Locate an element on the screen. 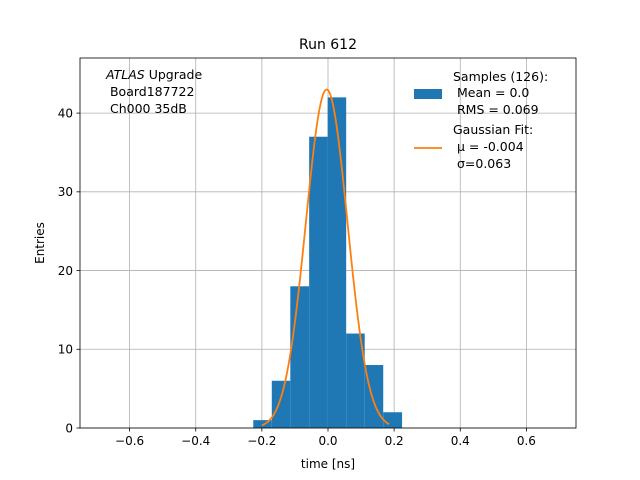 This screenshot has height=480, width=640. x-tick-label: 0.2 is located at coordinates (394, 441).